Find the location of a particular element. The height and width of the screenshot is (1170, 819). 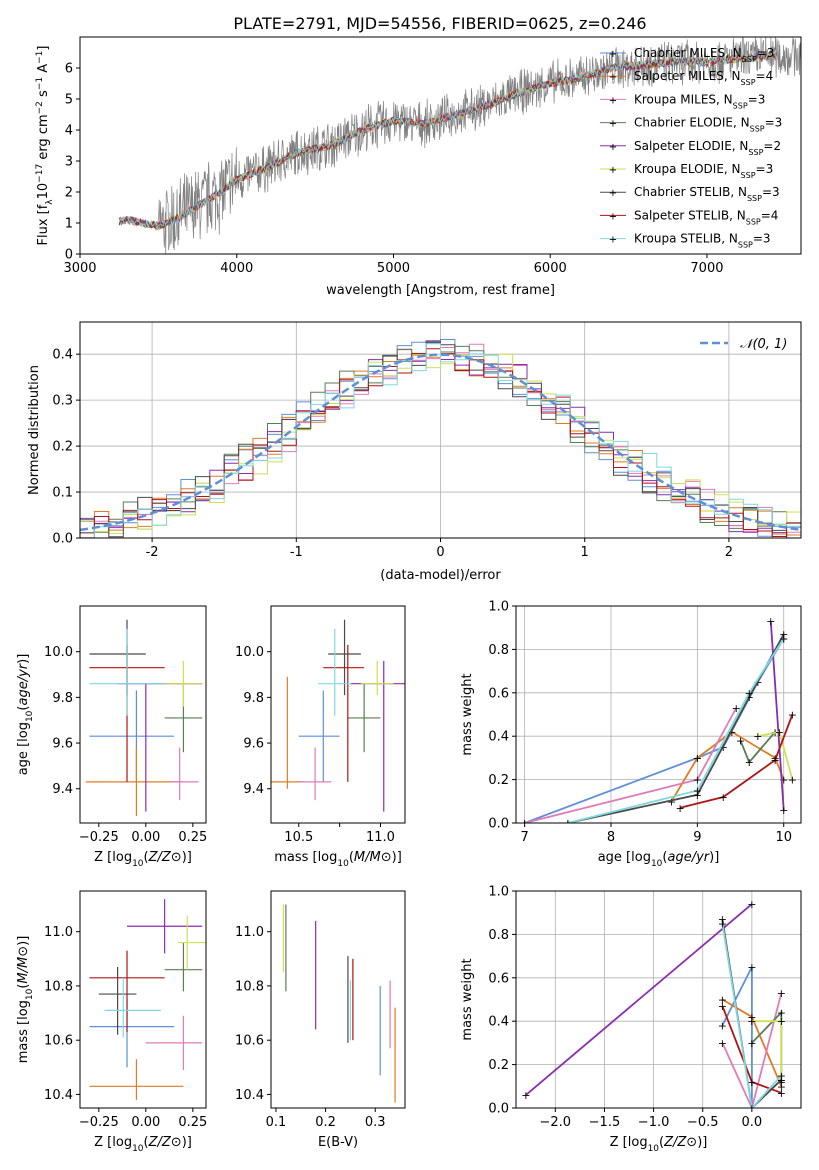

x-tick-label: 2 is located at coordinates (729, 552).